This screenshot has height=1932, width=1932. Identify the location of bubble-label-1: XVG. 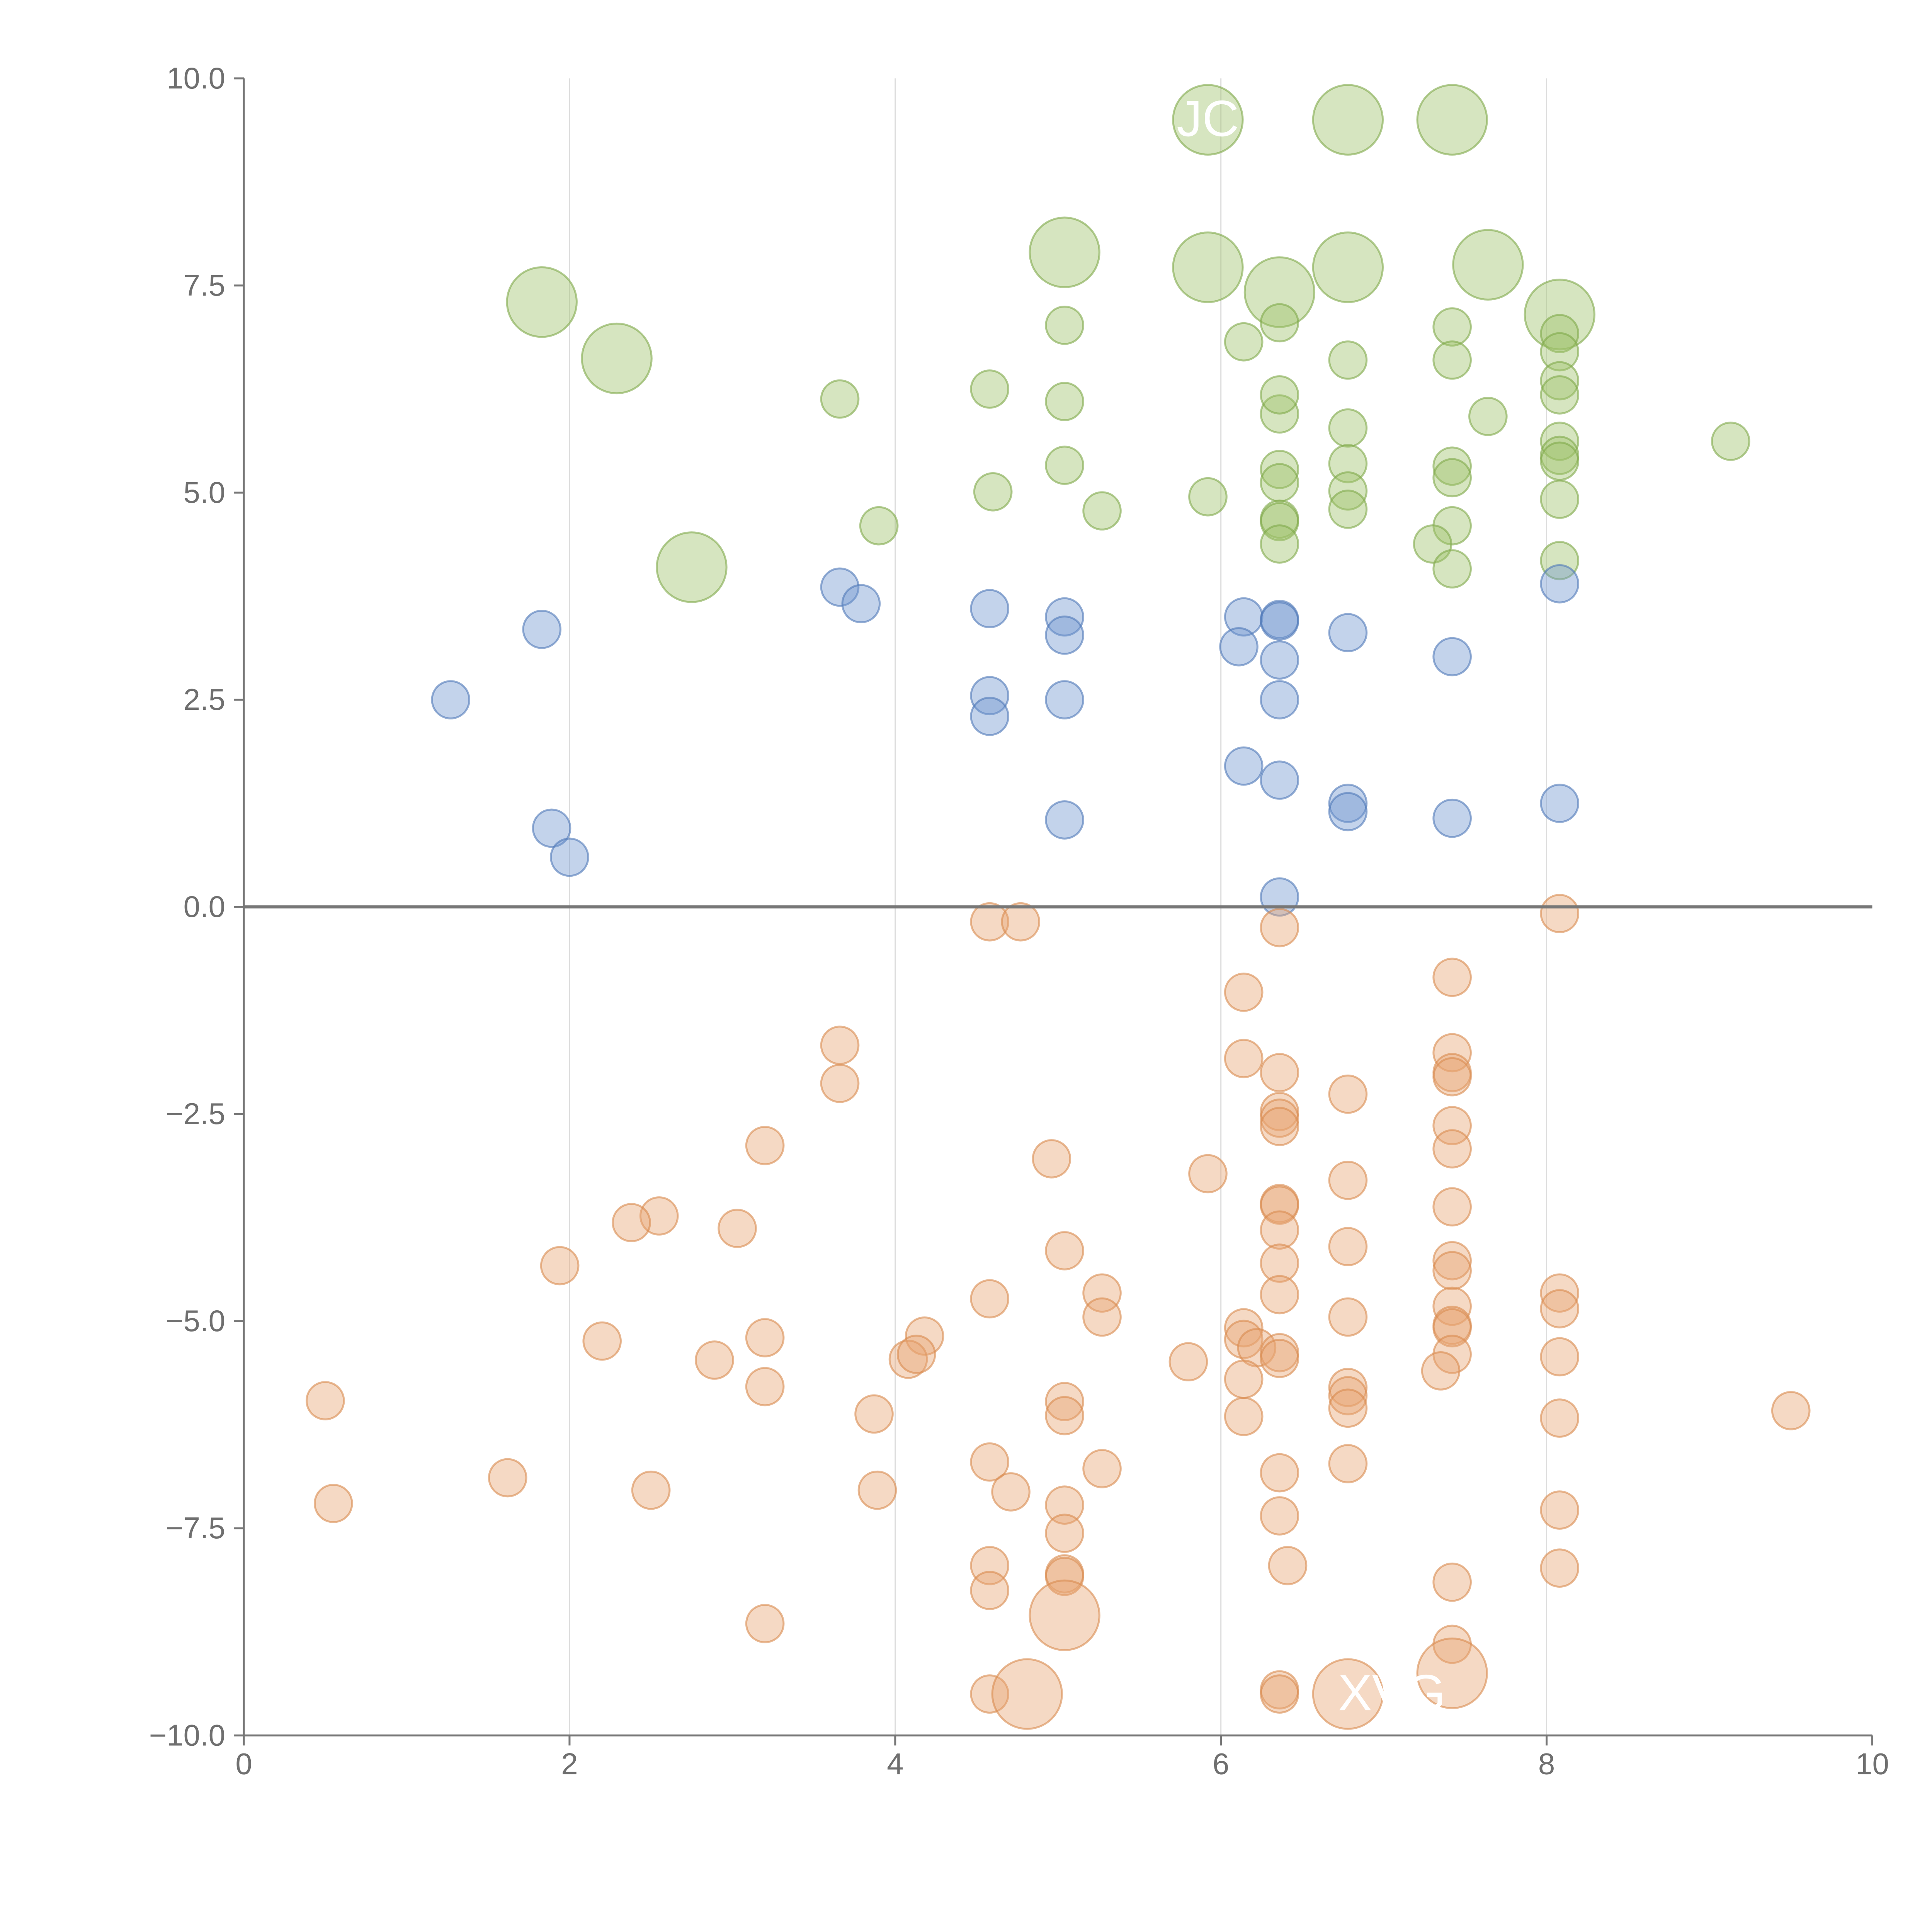
(1392, 1693).